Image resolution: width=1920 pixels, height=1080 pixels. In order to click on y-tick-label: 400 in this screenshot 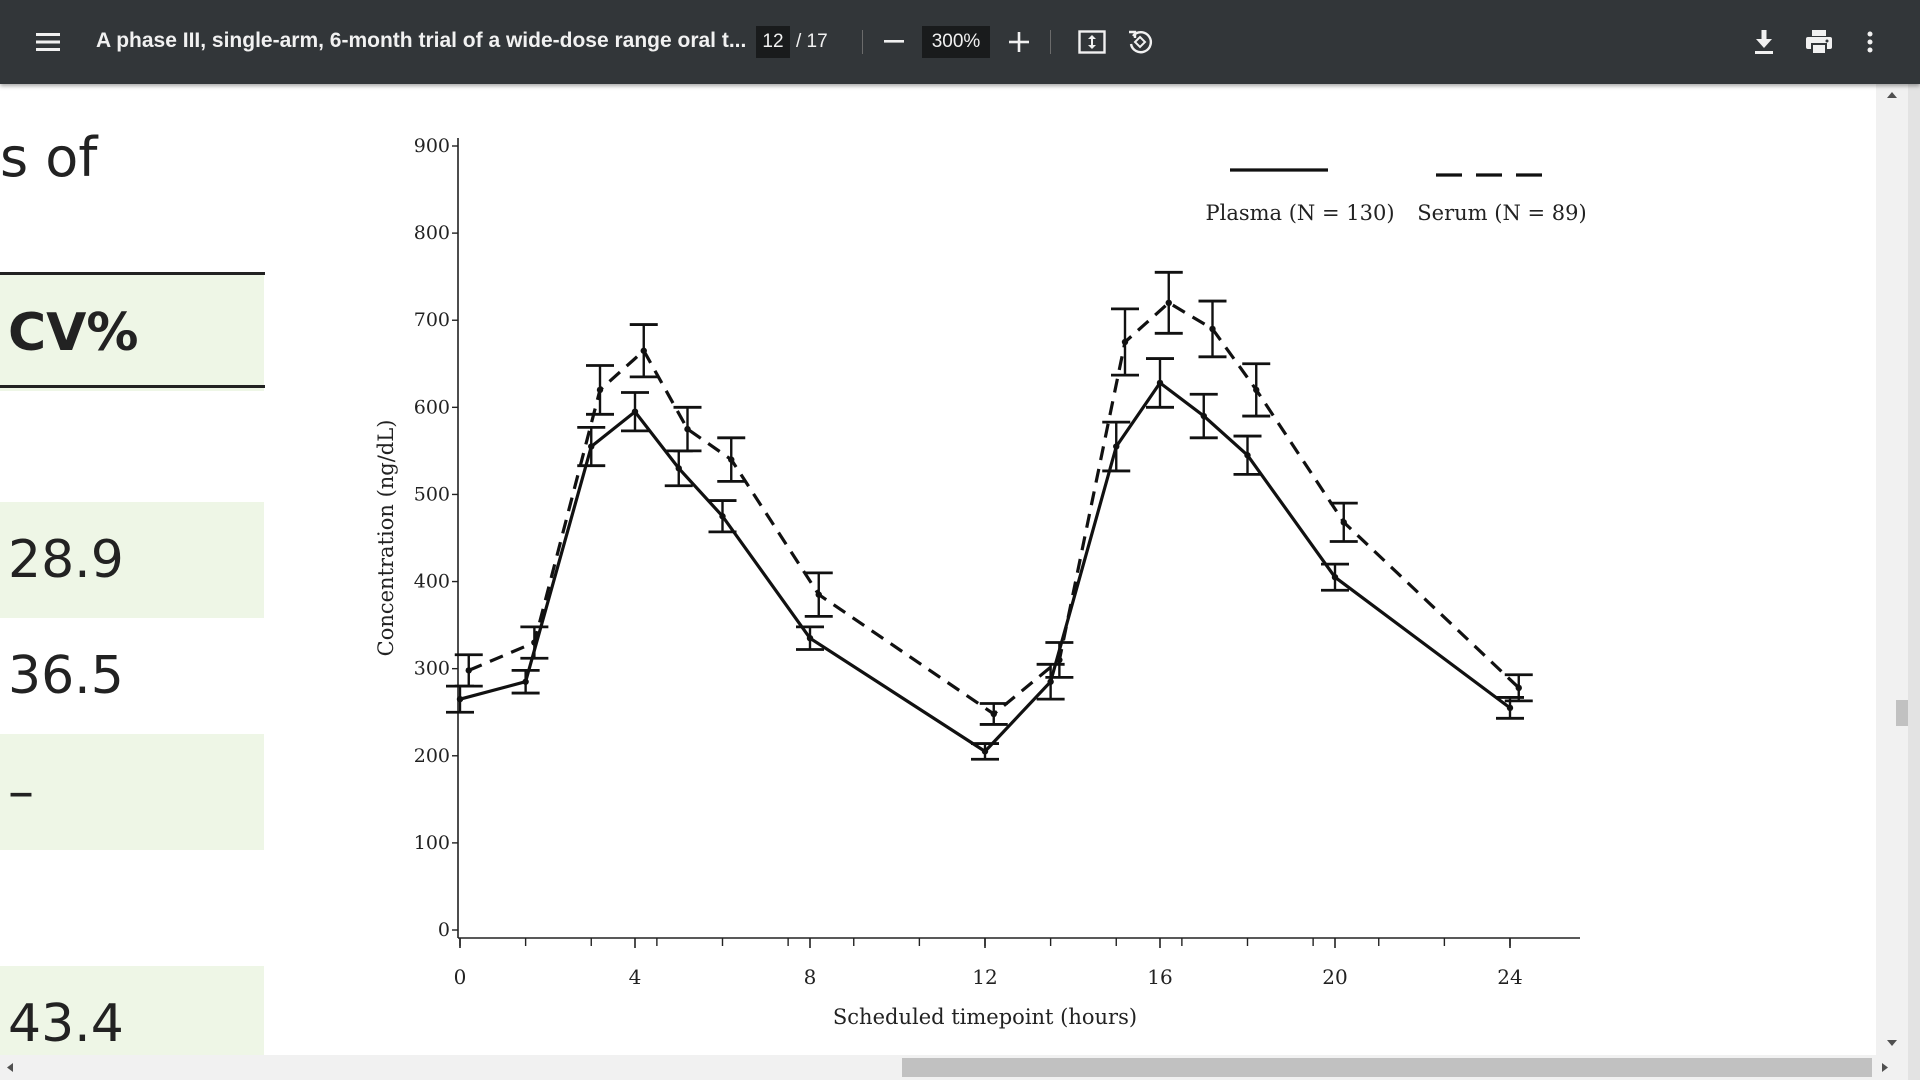, I will do `click(432, 582)`.